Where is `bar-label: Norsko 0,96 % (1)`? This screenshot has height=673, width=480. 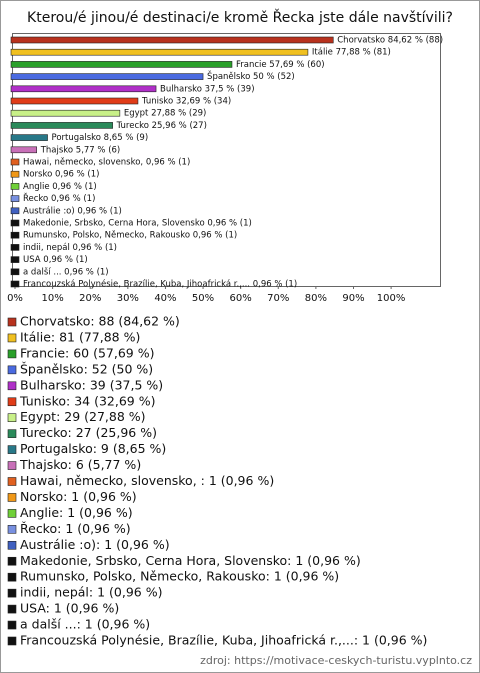
bar-label: Norsko 0,96 % (1) is located at coordinates (61, 175).